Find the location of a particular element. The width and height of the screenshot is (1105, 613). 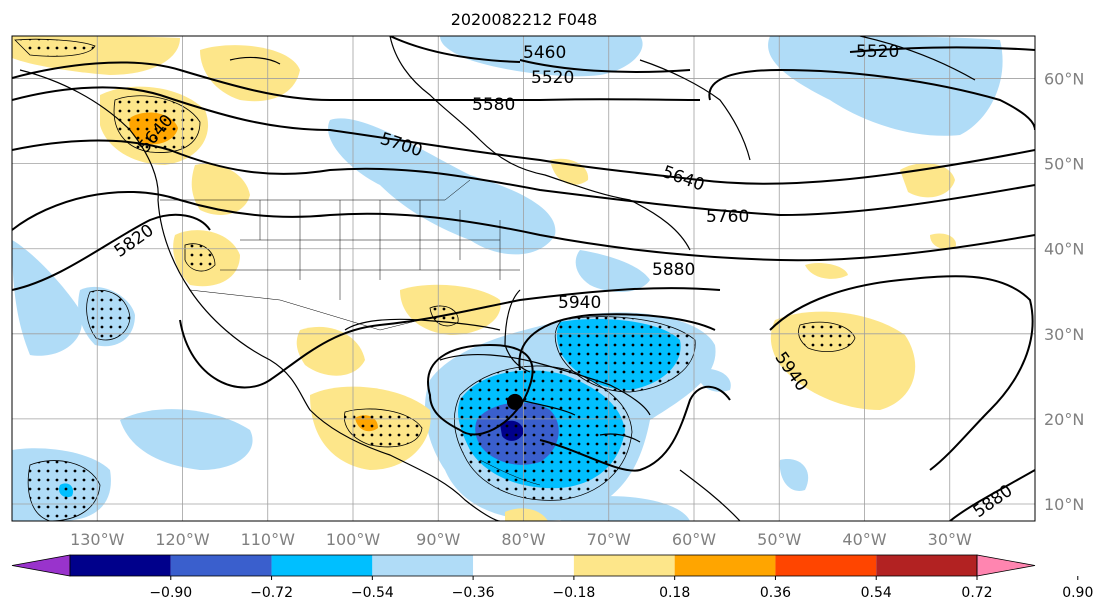

lon-tick-label: 100°W is located at coordinates (353, 539).